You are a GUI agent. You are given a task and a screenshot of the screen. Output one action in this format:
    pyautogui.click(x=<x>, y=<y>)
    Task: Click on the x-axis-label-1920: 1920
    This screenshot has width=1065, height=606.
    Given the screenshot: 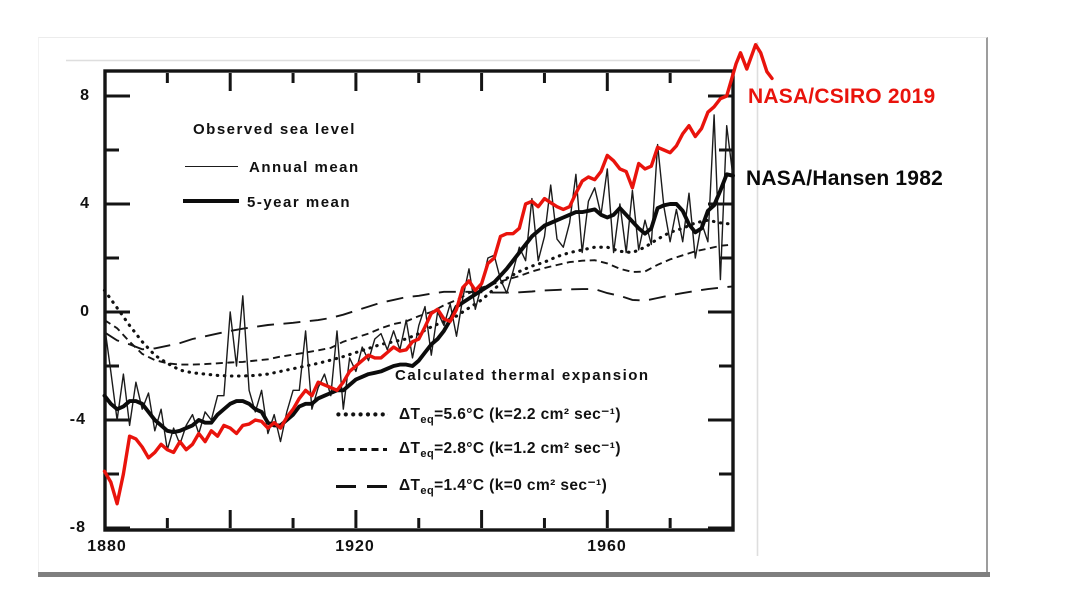 What is the action you would take?
    pyautogui.click(x=355, y=546)
    